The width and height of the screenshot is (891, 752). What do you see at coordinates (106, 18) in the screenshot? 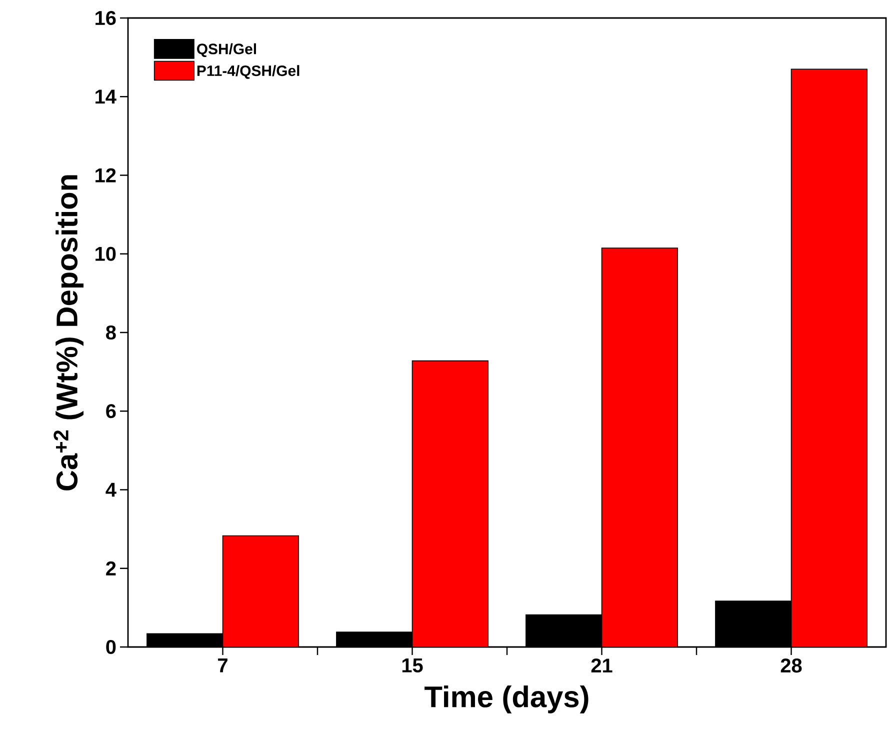
I see `y-tick-label: 16` at bounding box center [106, 18].